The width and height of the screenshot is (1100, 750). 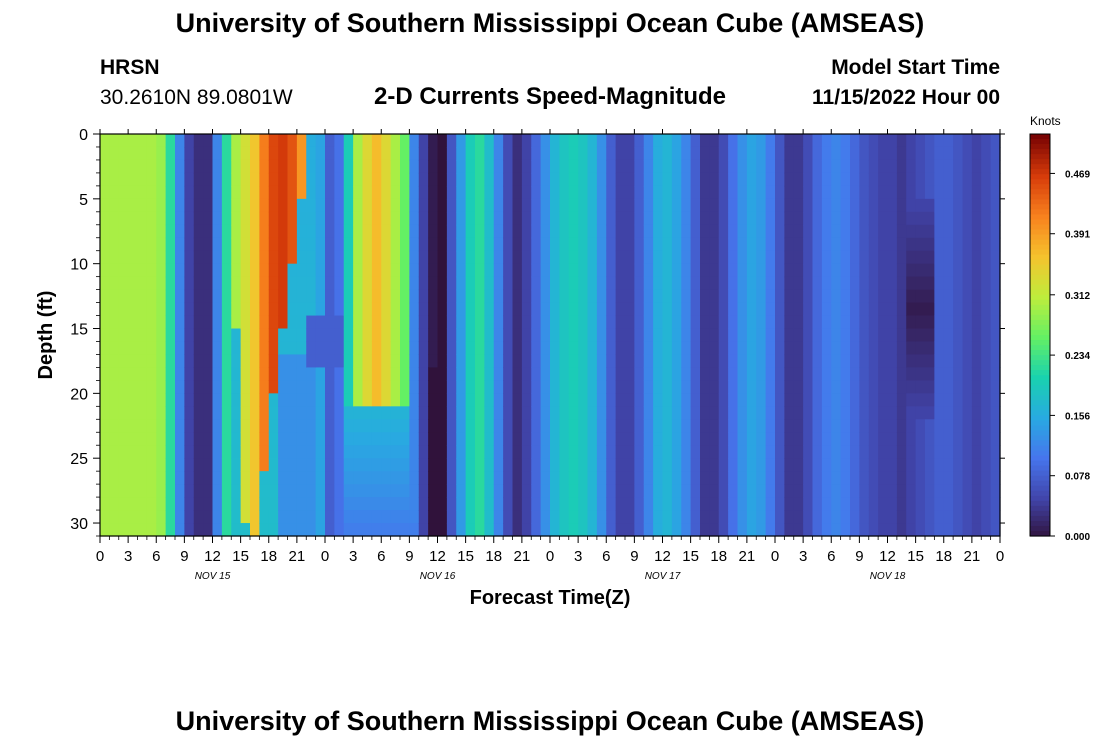 What do you see at coordinates (409, 556) in the screenshot?
I see `x-tick-label: 9` at bounding box center [409, 556].